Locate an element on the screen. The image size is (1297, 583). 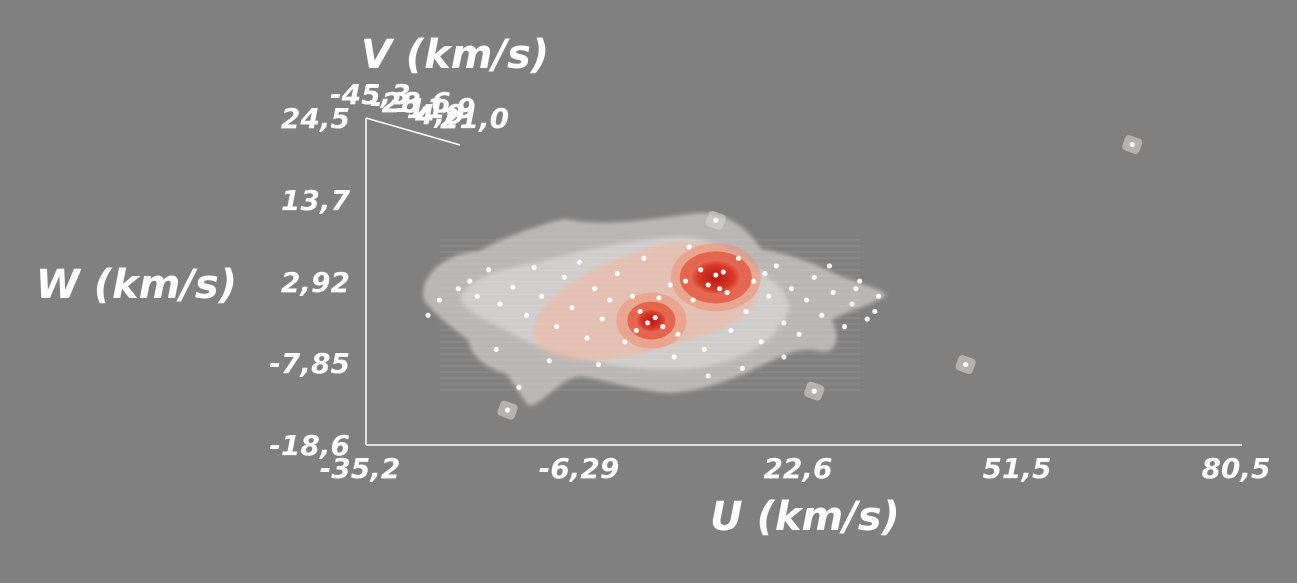
y-axis-title: W (km/s) is located at coordinates (136, 285).